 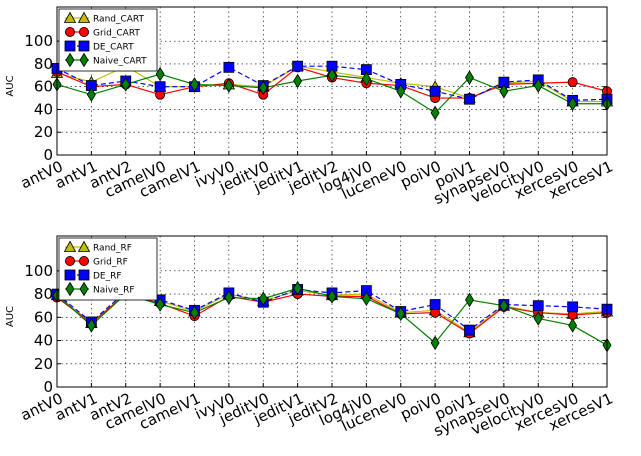 I want to click on legend-label: Rand_CART, so click(x=119, y=20).